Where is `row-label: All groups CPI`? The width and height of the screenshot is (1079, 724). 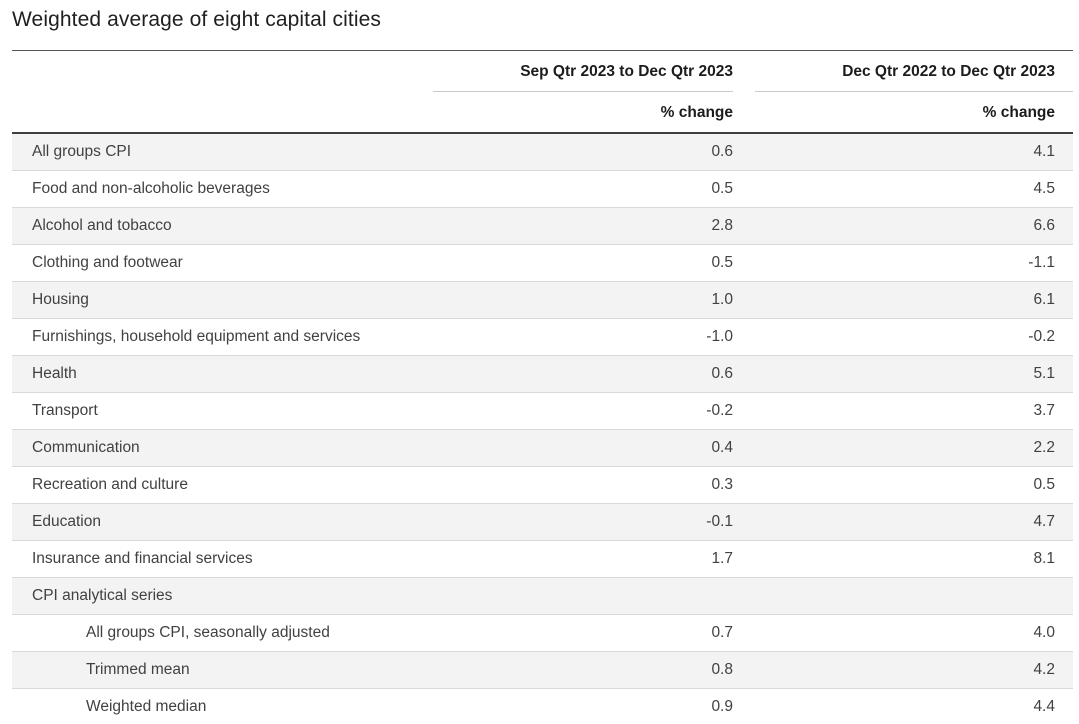
row-label: All groups CPI is located at coordinates (222, 152).